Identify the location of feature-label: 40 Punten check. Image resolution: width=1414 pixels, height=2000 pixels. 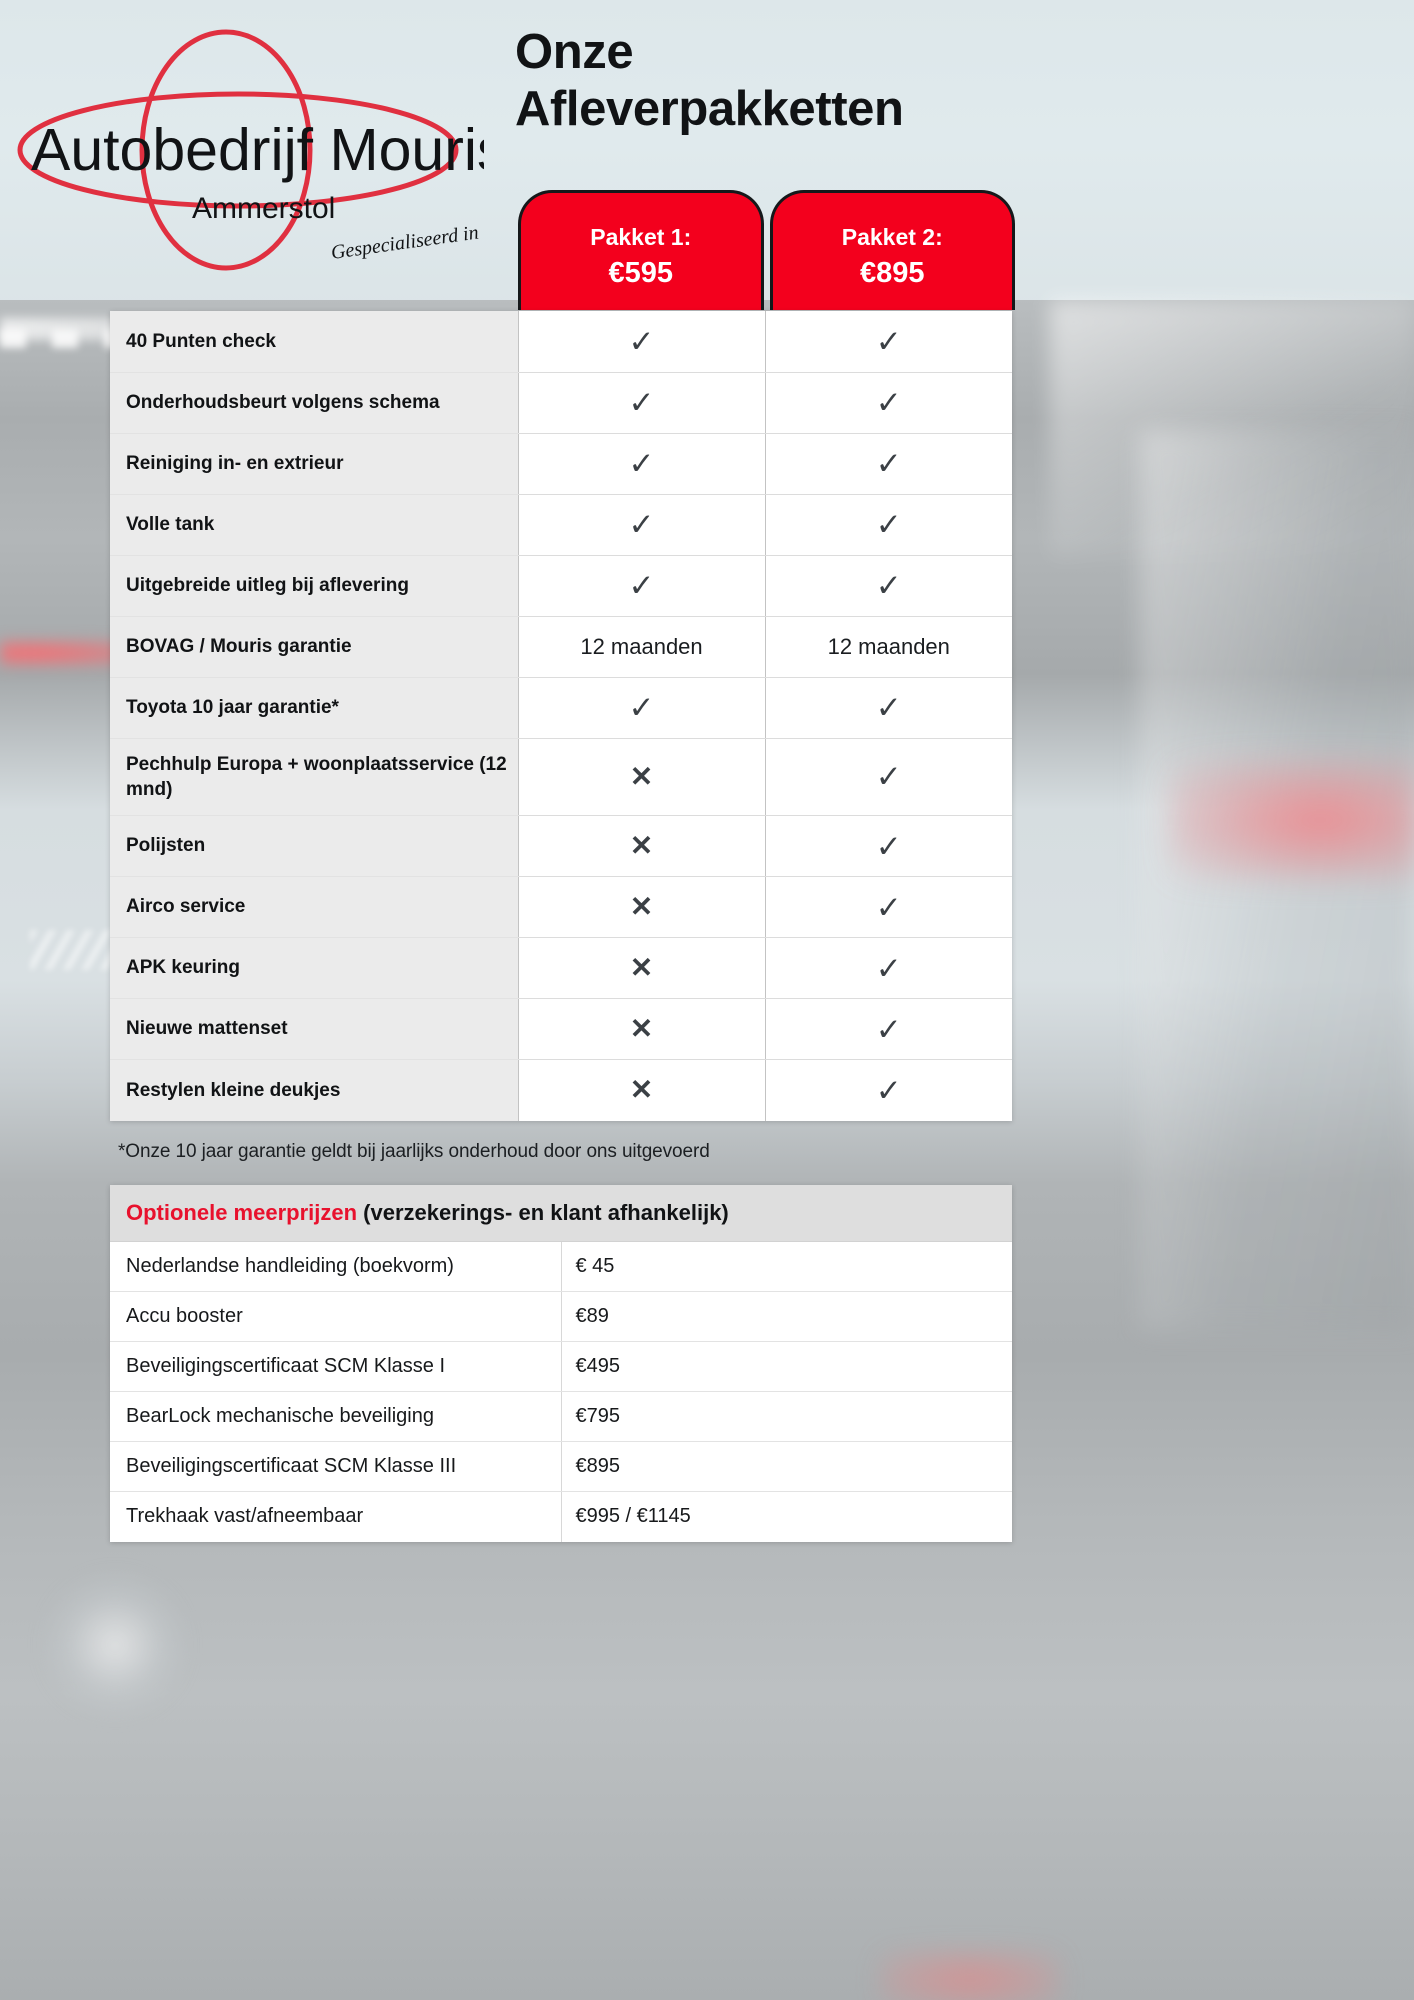
(314, 342).